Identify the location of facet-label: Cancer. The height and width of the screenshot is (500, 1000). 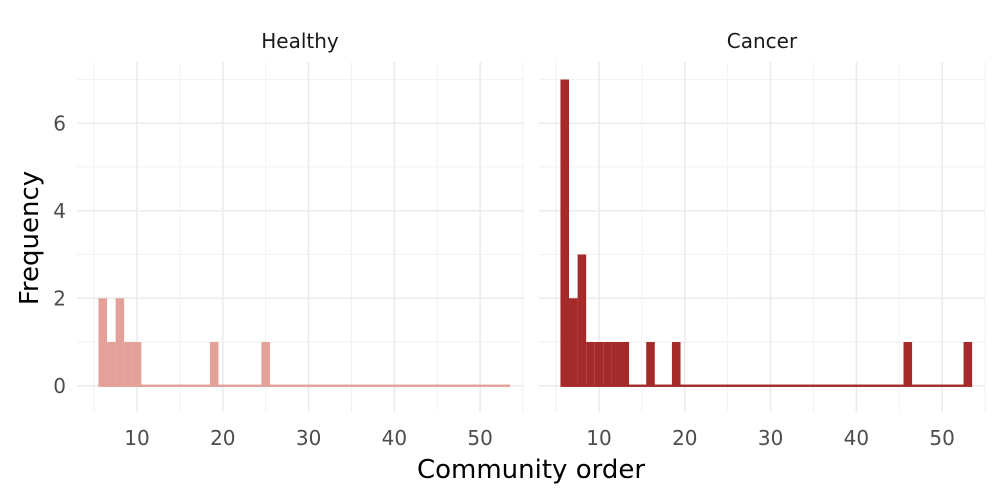
(762, 41).